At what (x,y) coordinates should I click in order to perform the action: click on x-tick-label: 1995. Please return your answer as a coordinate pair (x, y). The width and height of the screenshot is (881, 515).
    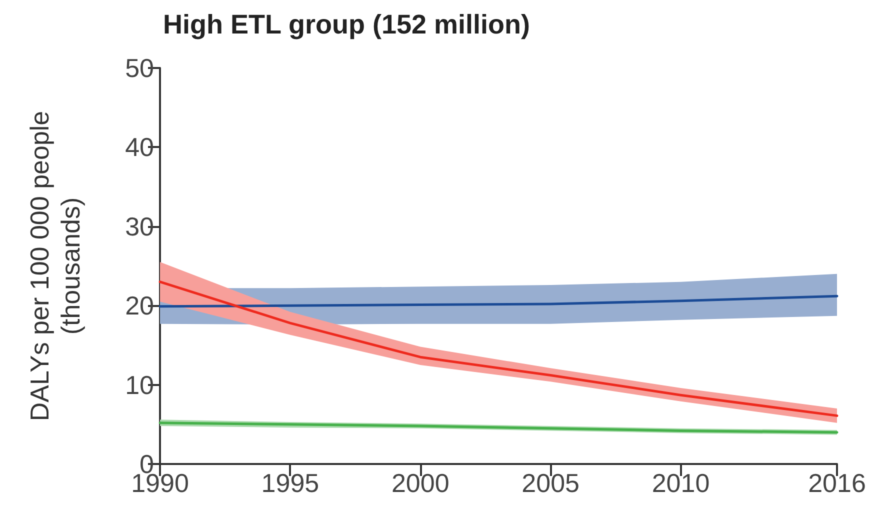
    Looking at the image, I should click on (290, 483).